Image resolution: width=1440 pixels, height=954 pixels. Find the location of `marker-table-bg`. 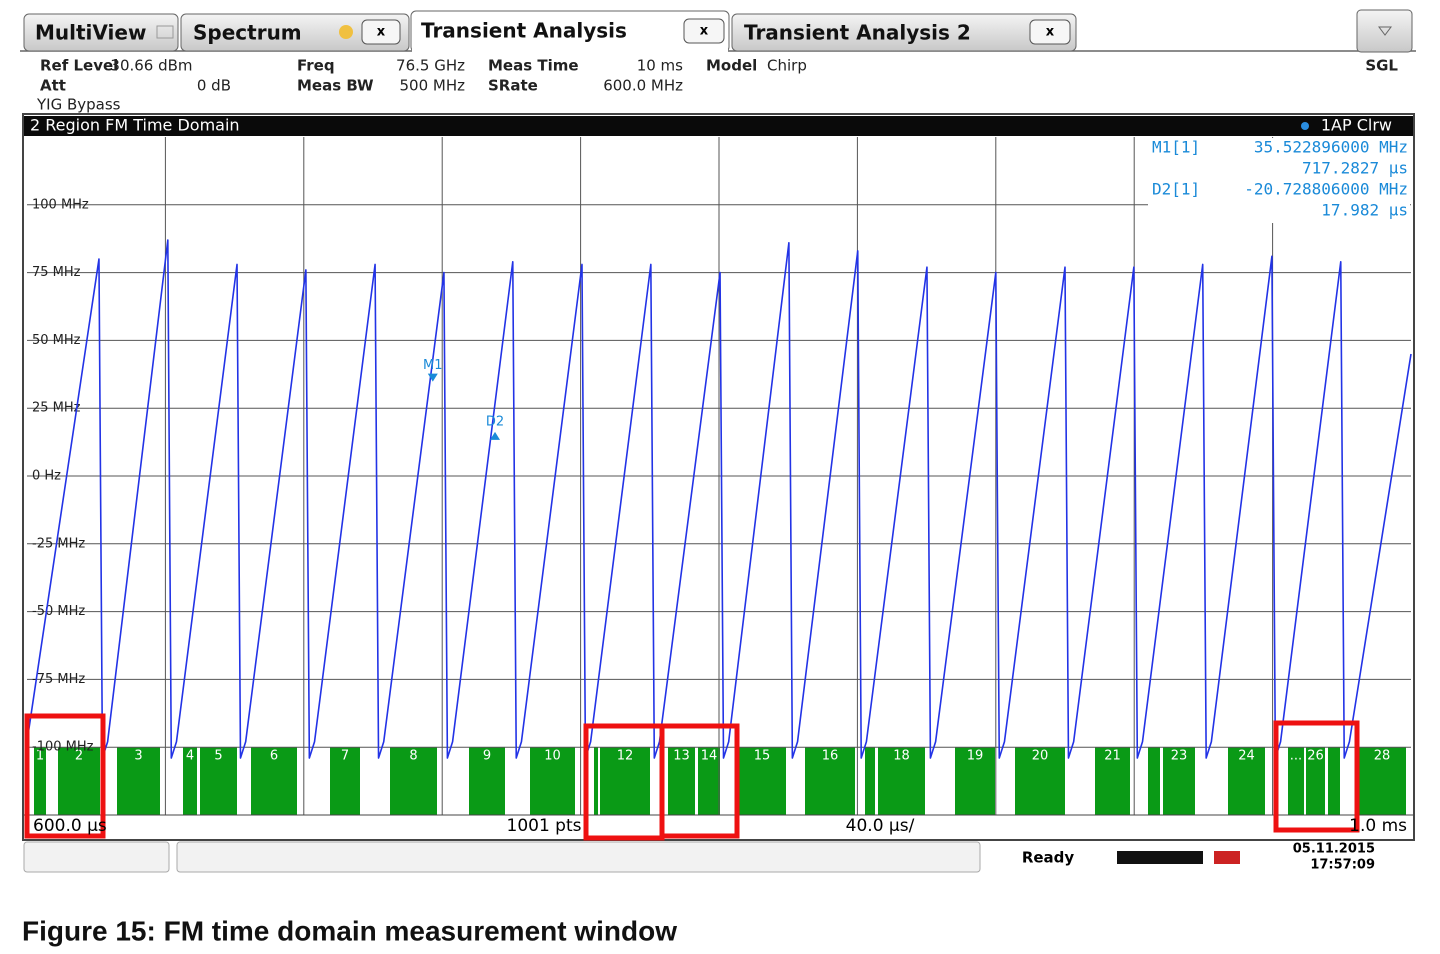

marker-table-bg is located at coordinates (1279, 180).